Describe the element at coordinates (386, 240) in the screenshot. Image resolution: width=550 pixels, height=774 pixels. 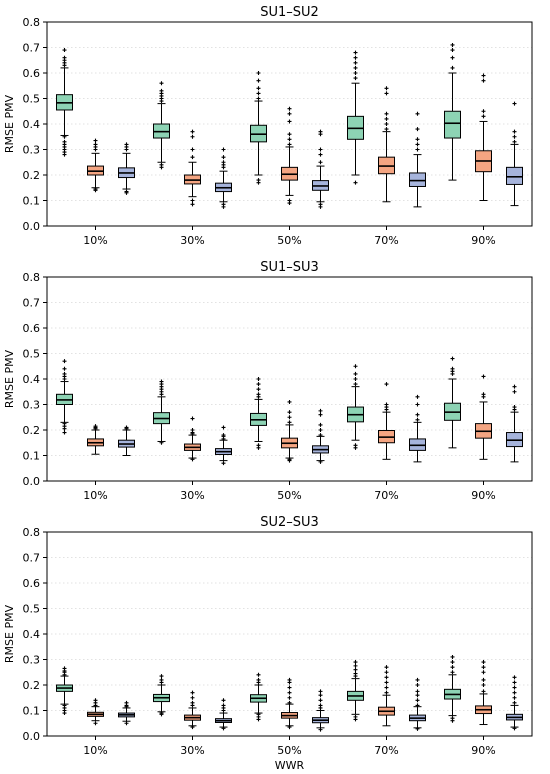
I see `x-tick-label: 70%` at that location.